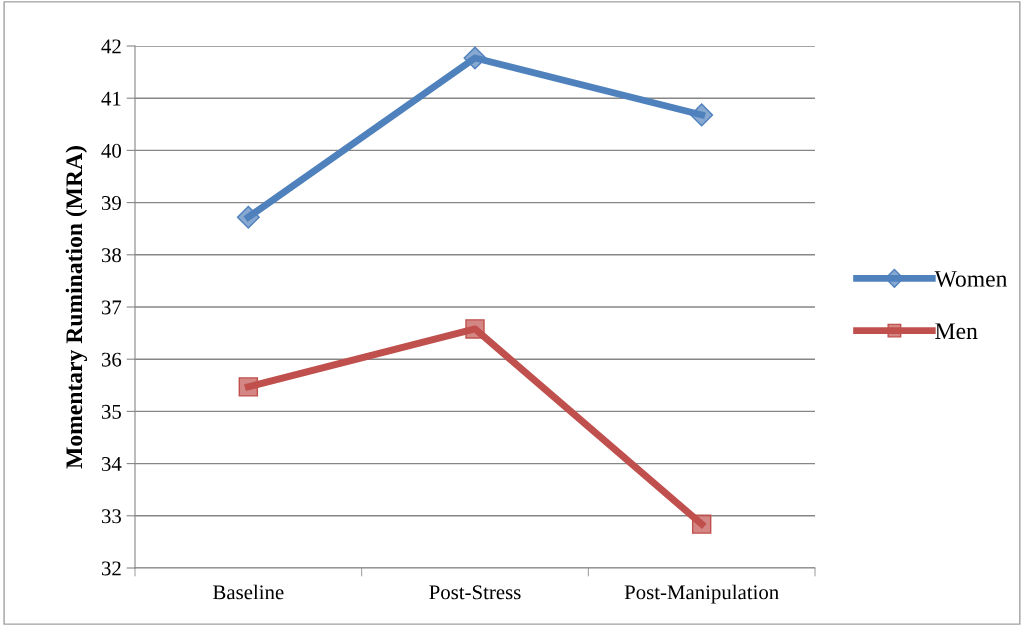 The width and height of the screenshot is (1026, 626). What do you see at coordinates (111, 464) in the screenshot?
I see `y-tick-label: 34` at bounding box center [111, 464].